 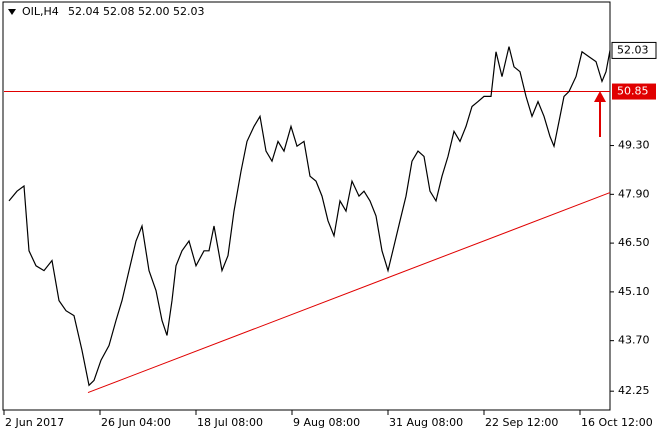 What do you see at coordinates (617, 422) in the screenshot?
I see `x-tick-label: 16 Oct 12:00` at bounding box center [617, 422].